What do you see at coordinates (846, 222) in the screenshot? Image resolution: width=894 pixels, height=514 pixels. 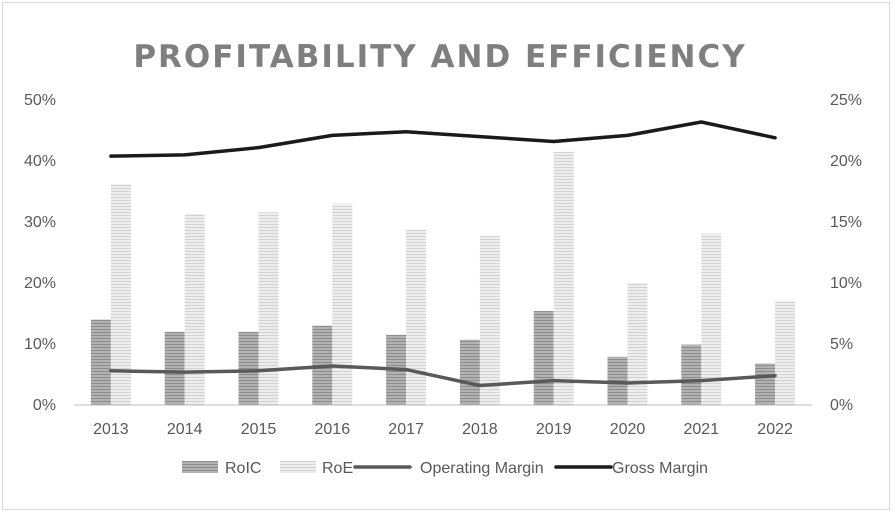 I see `y-right-tick-label: 15%` at bounding box center [846, 222].